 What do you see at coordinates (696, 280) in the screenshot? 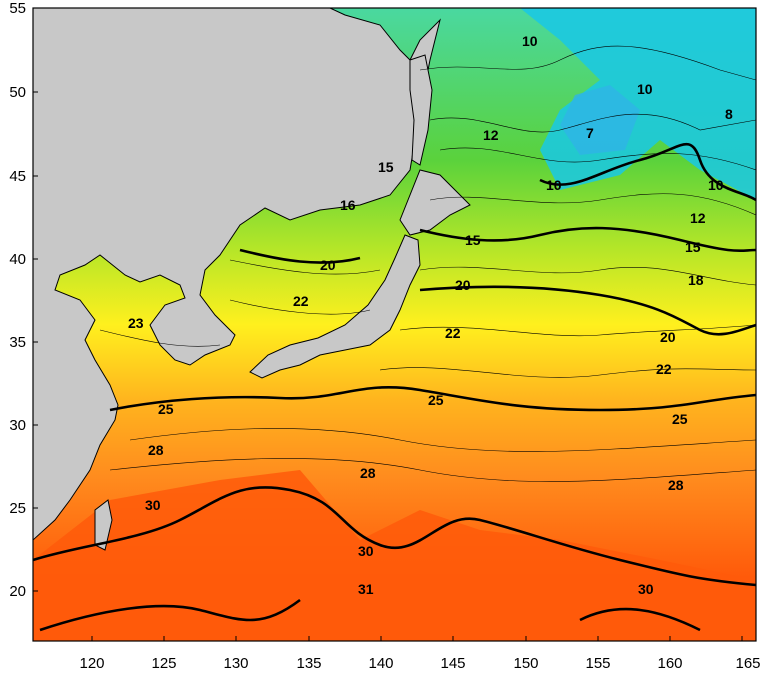
I see `contour-label: 18` at bounding box center [696, 280].